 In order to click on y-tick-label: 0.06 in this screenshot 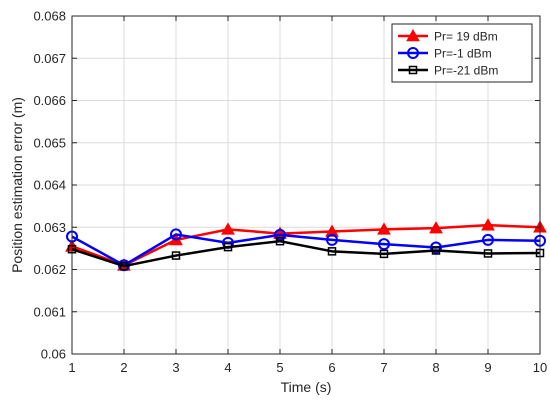, I will do `click(53, 354)`.